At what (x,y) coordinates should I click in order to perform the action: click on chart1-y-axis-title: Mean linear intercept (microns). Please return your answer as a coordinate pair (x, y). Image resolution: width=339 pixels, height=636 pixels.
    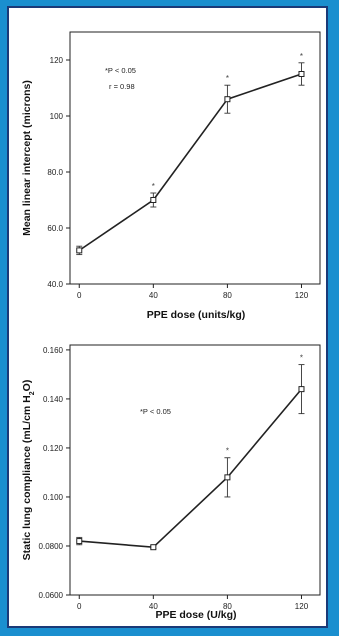
    Looking at the image, I should click on (27, 158).